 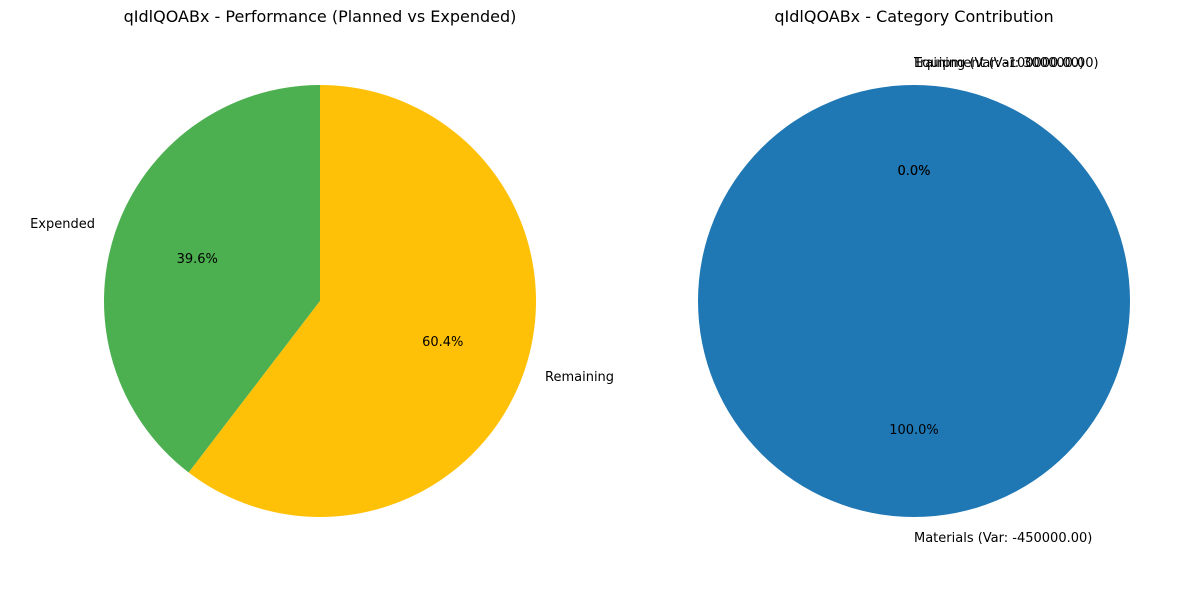 What do you see at coordinates (62, 224) in the screenshot?
I see `pie-label-expended: Expended` at bounding box center [62, 224].